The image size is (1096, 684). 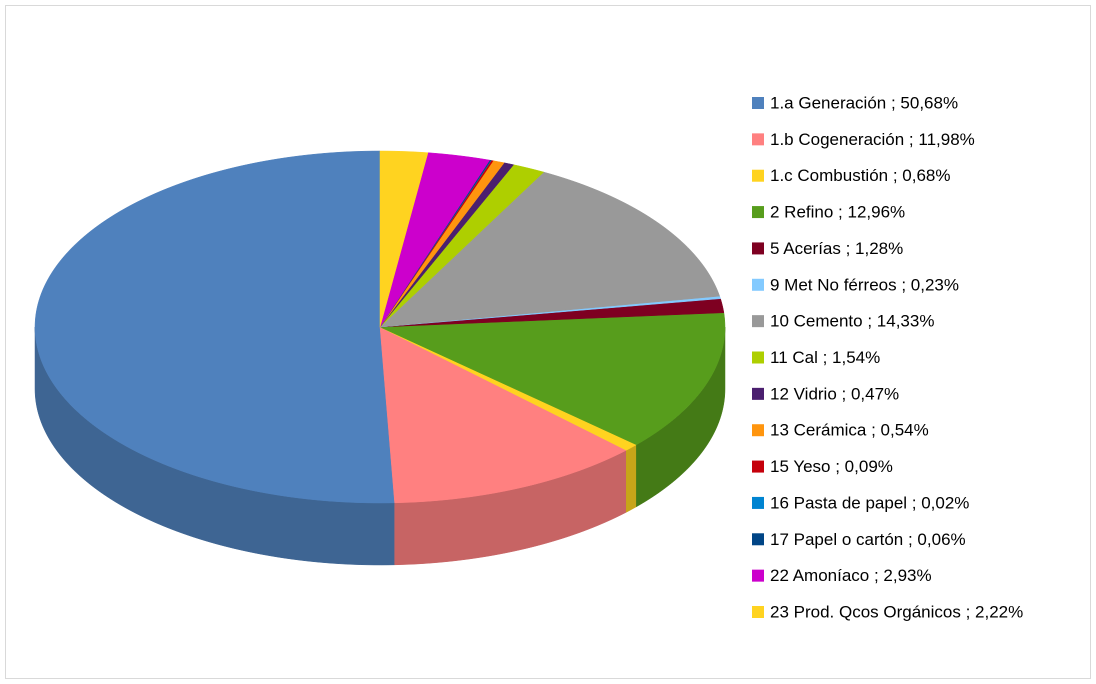 I want to click on legend-label: 16 Pasta de papel ; 0,02%, so click(x=869, y=502).